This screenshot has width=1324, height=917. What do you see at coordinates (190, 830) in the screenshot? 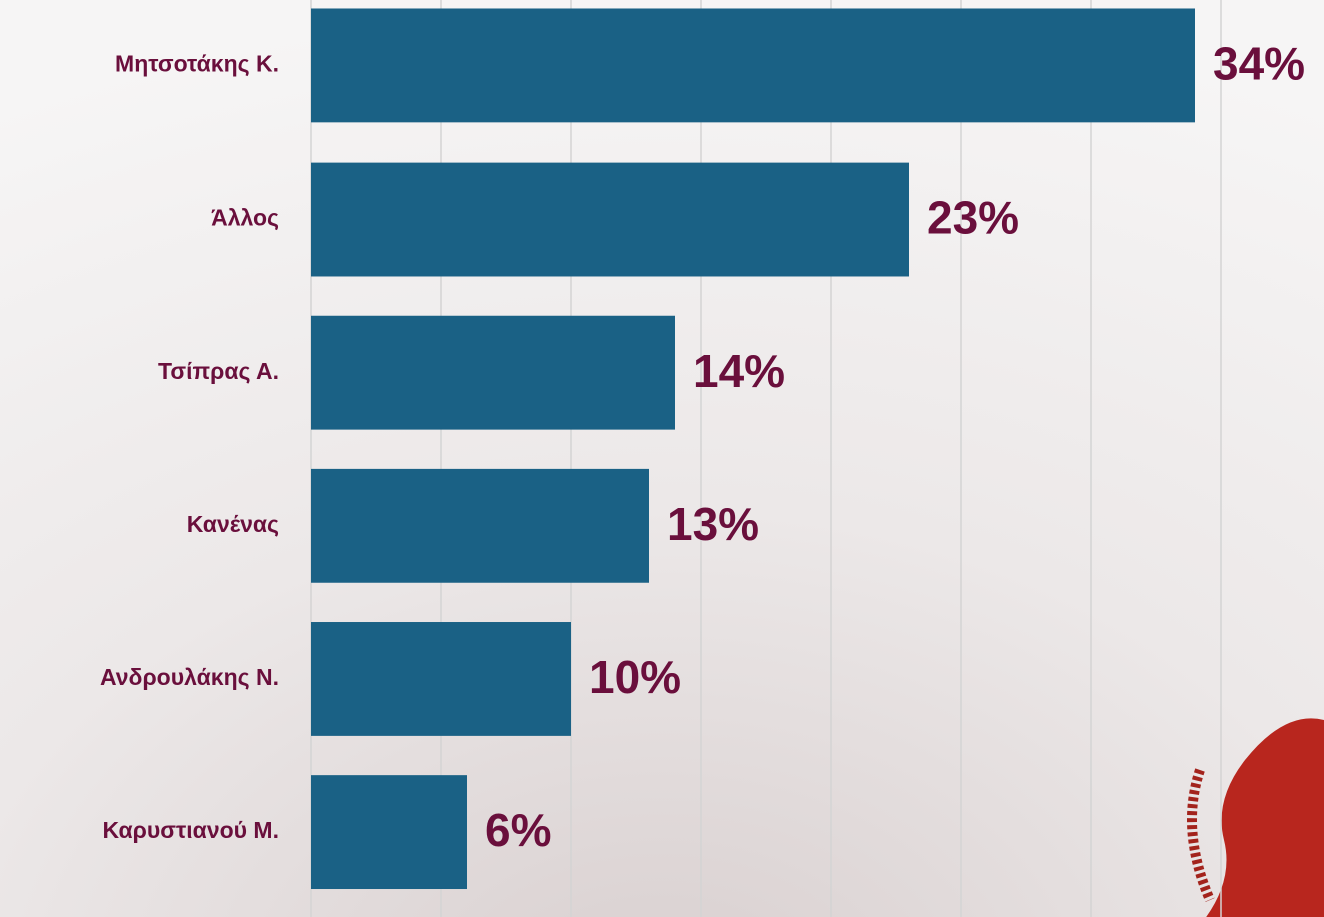
I see `category-label: Καρυστιανού Μ.` at bounding box center [190, 830].